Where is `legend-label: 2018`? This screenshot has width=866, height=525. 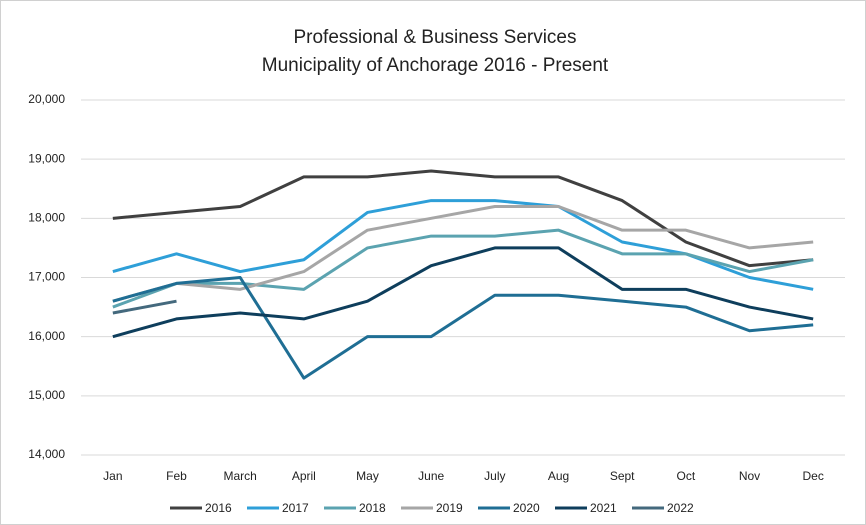 legend-label: 2018 is located at coordinates (372, 508).